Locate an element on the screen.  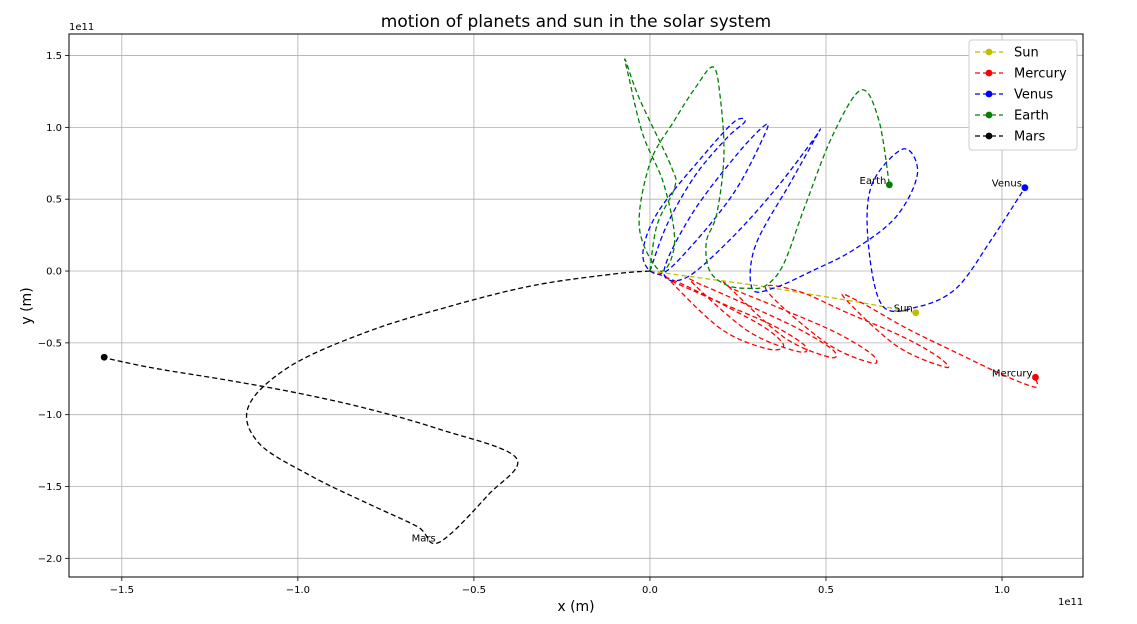
y-tick-label: 1.5 is located at coordinates (54, 56).